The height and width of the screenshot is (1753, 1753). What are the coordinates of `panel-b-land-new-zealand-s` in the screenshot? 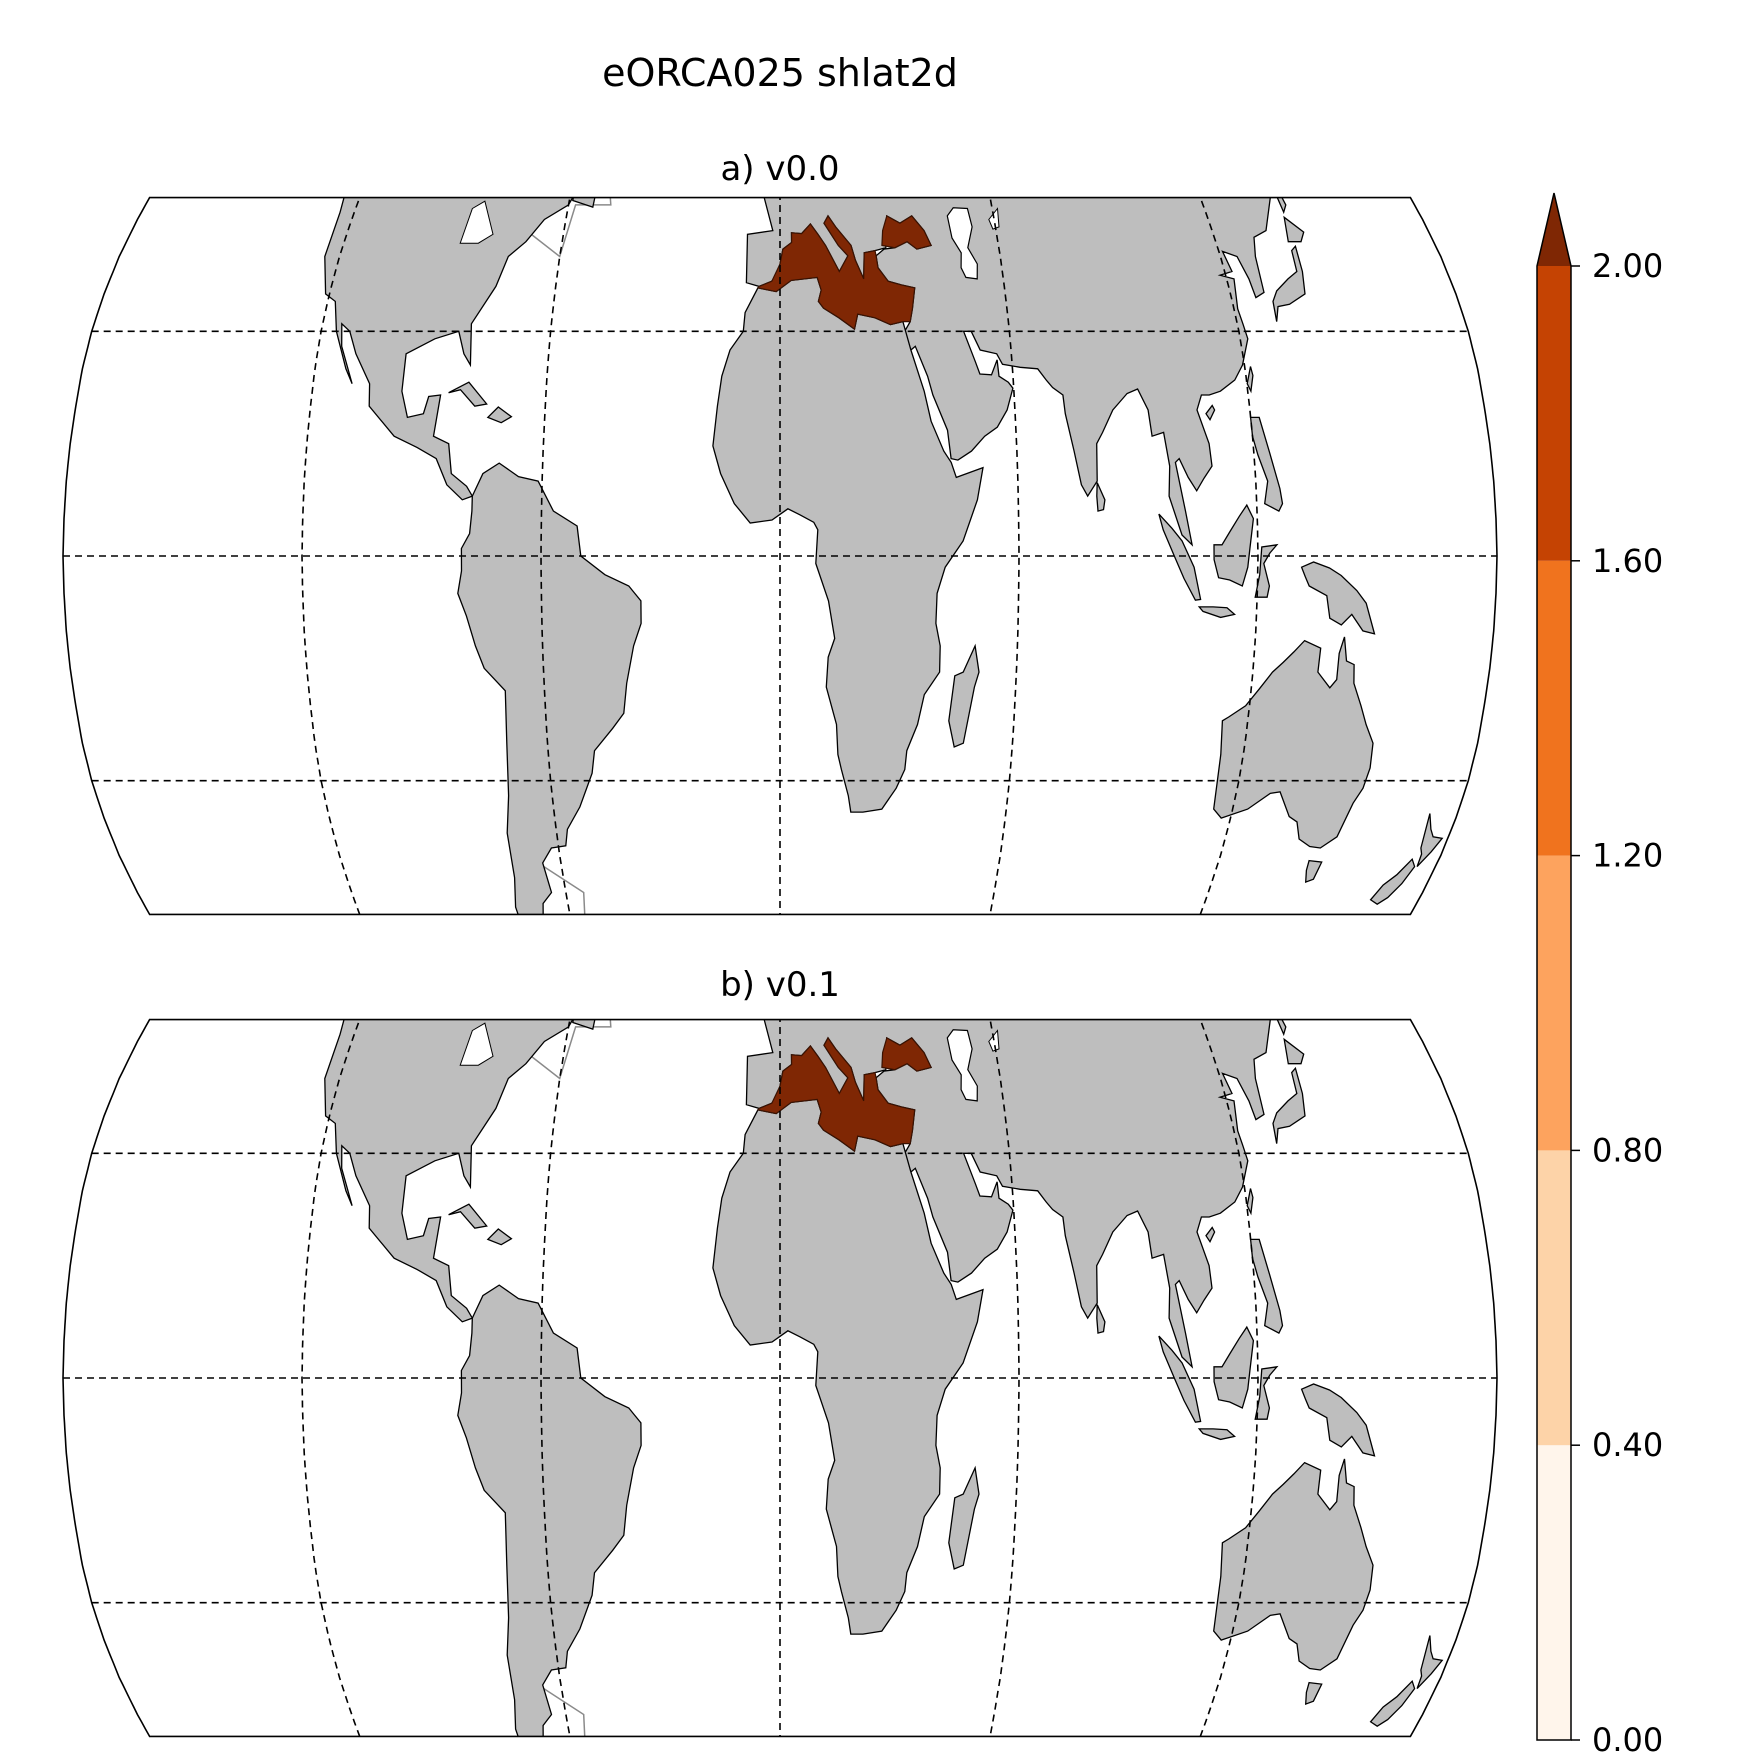 It's located at (1392, 1703).